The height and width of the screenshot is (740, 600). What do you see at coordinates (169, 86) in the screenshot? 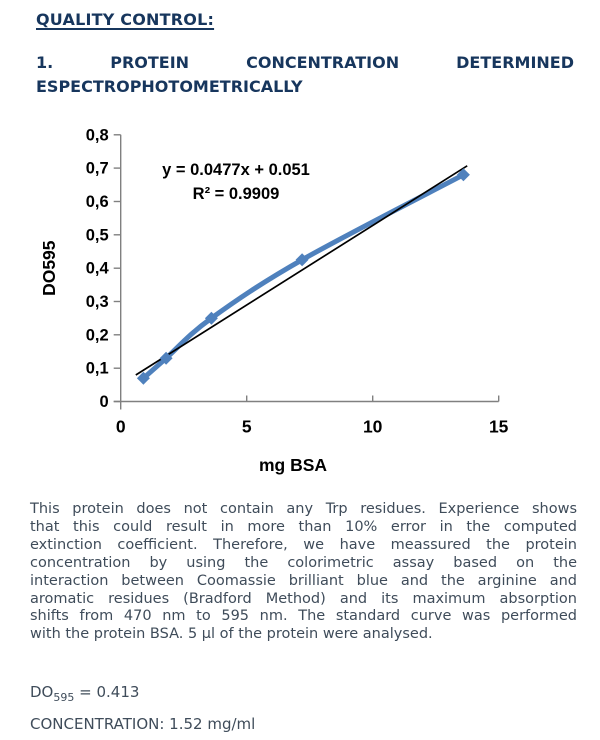
I see `section-heading-line2: ESPECTROPHOTOMETRICALLY` at bounding box center [169, 86].